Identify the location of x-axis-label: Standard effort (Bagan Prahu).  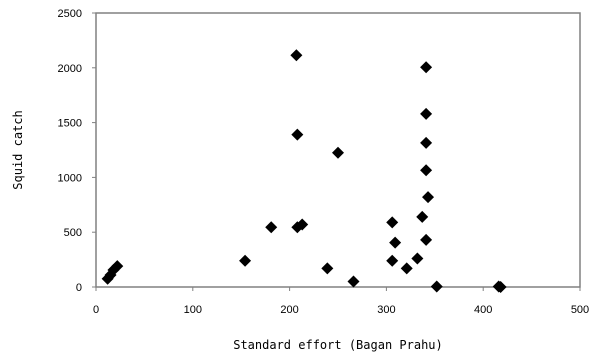
(338, 345).